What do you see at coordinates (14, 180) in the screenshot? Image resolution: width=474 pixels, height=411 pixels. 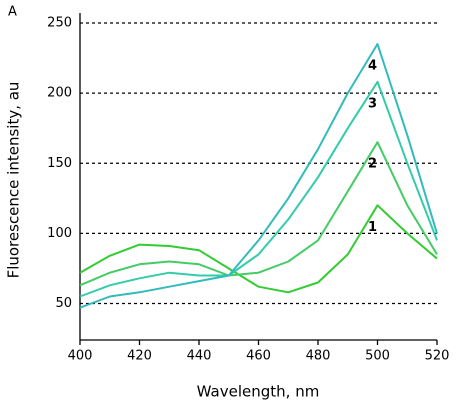 I see `y-axis-label: Fluorescence intensity, au` at bounding box center [14, 180].